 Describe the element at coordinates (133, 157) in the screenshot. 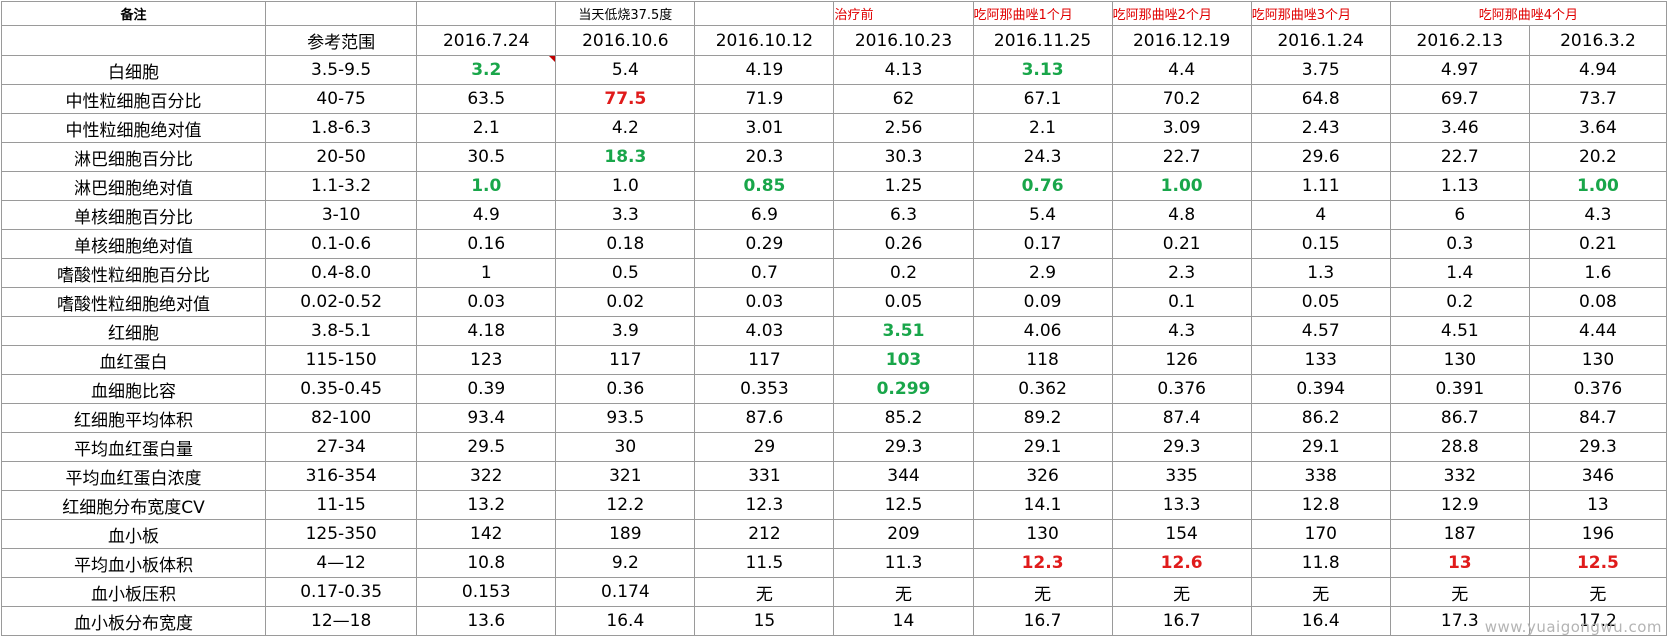

I see `row-label-cell: 淋巴细胞百分比` at that location.